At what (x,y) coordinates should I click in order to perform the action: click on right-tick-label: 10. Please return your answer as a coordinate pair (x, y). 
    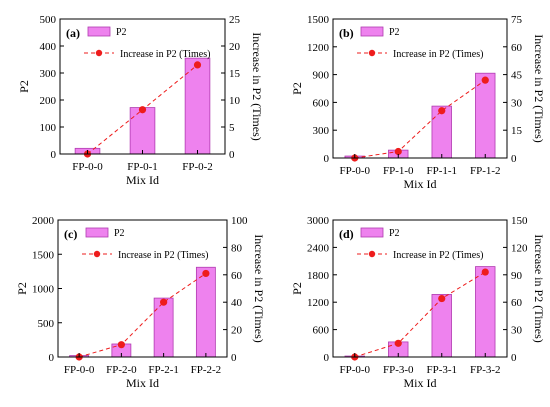
    Looking at the image, I should click on (235, 101).